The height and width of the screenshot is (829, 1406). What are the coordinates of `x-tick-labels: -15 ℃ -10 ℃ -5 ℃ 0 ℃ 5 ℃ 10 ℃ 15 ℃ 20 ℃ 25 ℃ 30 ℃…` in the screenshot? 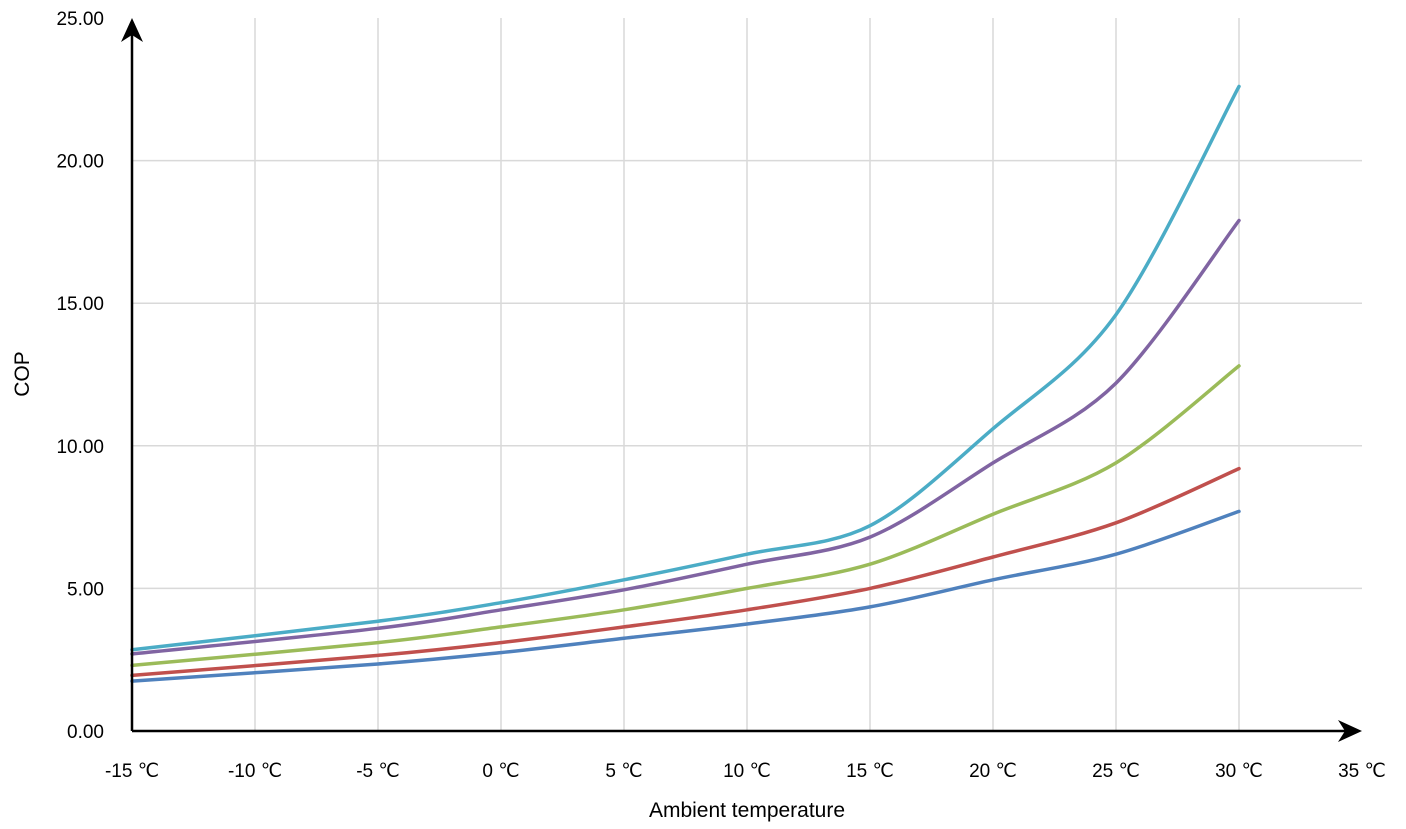 It's located at (745, 771).